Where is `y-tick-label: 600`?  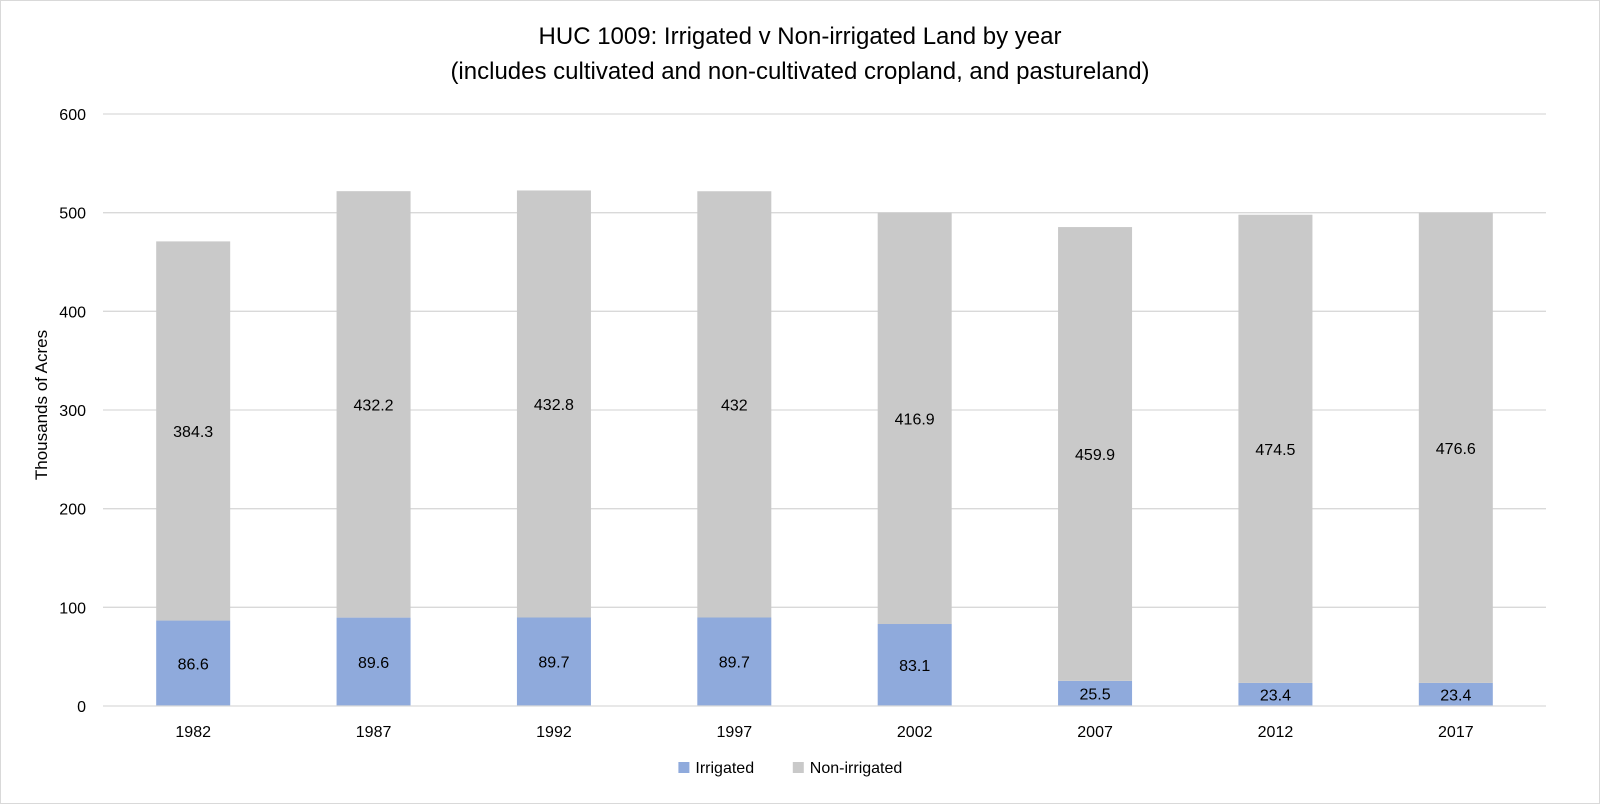
y-tick-label: 600 is located at coordinates (72, 115).